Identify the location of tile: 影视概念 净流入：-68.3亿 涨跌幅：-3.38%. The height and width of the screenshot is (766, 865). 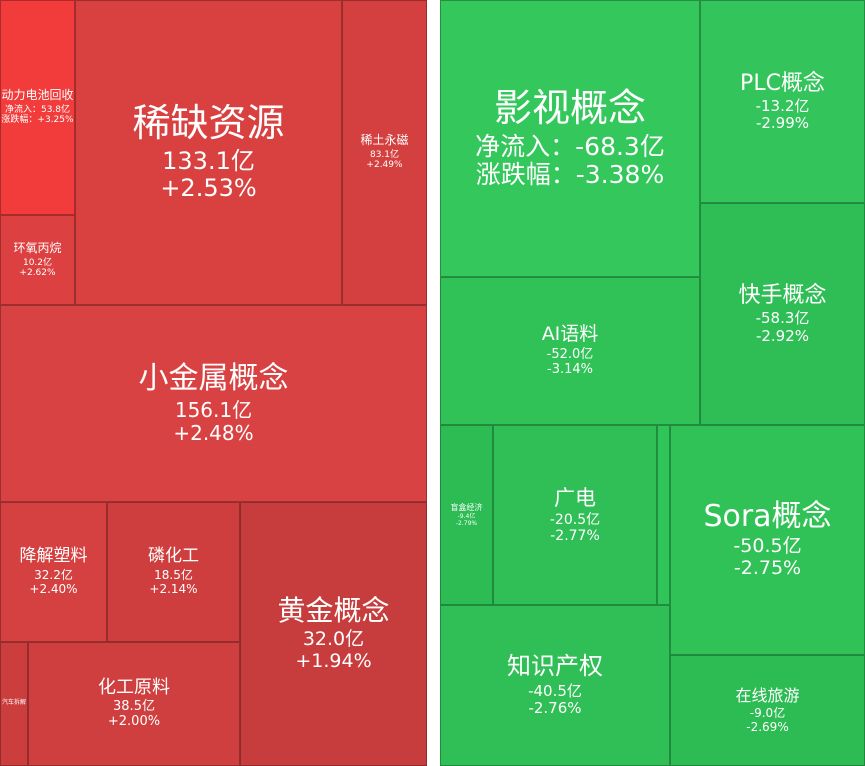
(570, 138).